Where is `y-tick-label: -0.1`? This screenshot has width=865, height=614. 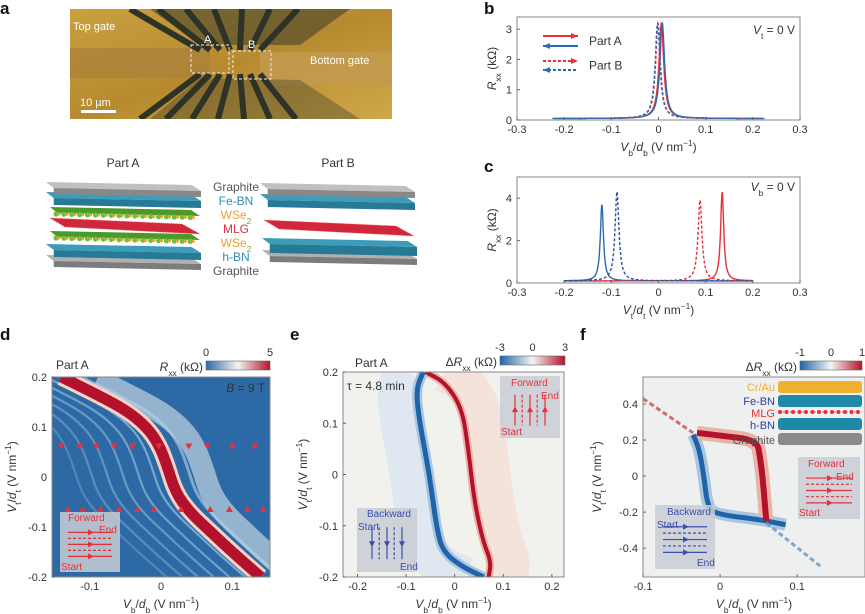 y-tick-label: -0.1 is located at coordinates (328, 527).